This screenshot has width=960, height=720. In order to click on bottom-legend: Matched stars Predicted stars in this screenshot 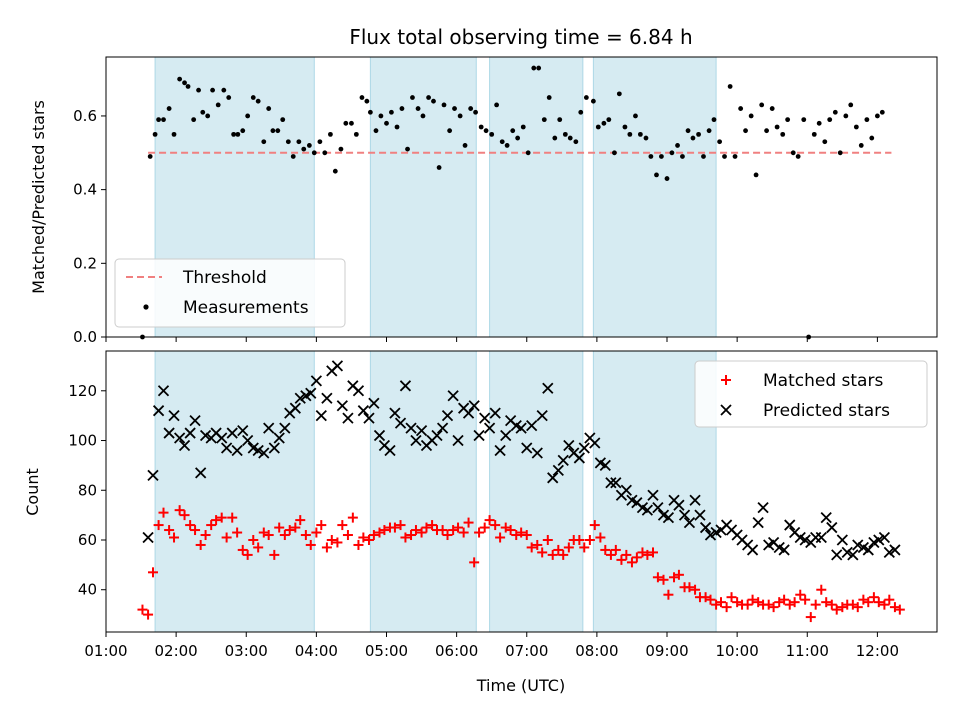, I will do `click(811, 394)`.